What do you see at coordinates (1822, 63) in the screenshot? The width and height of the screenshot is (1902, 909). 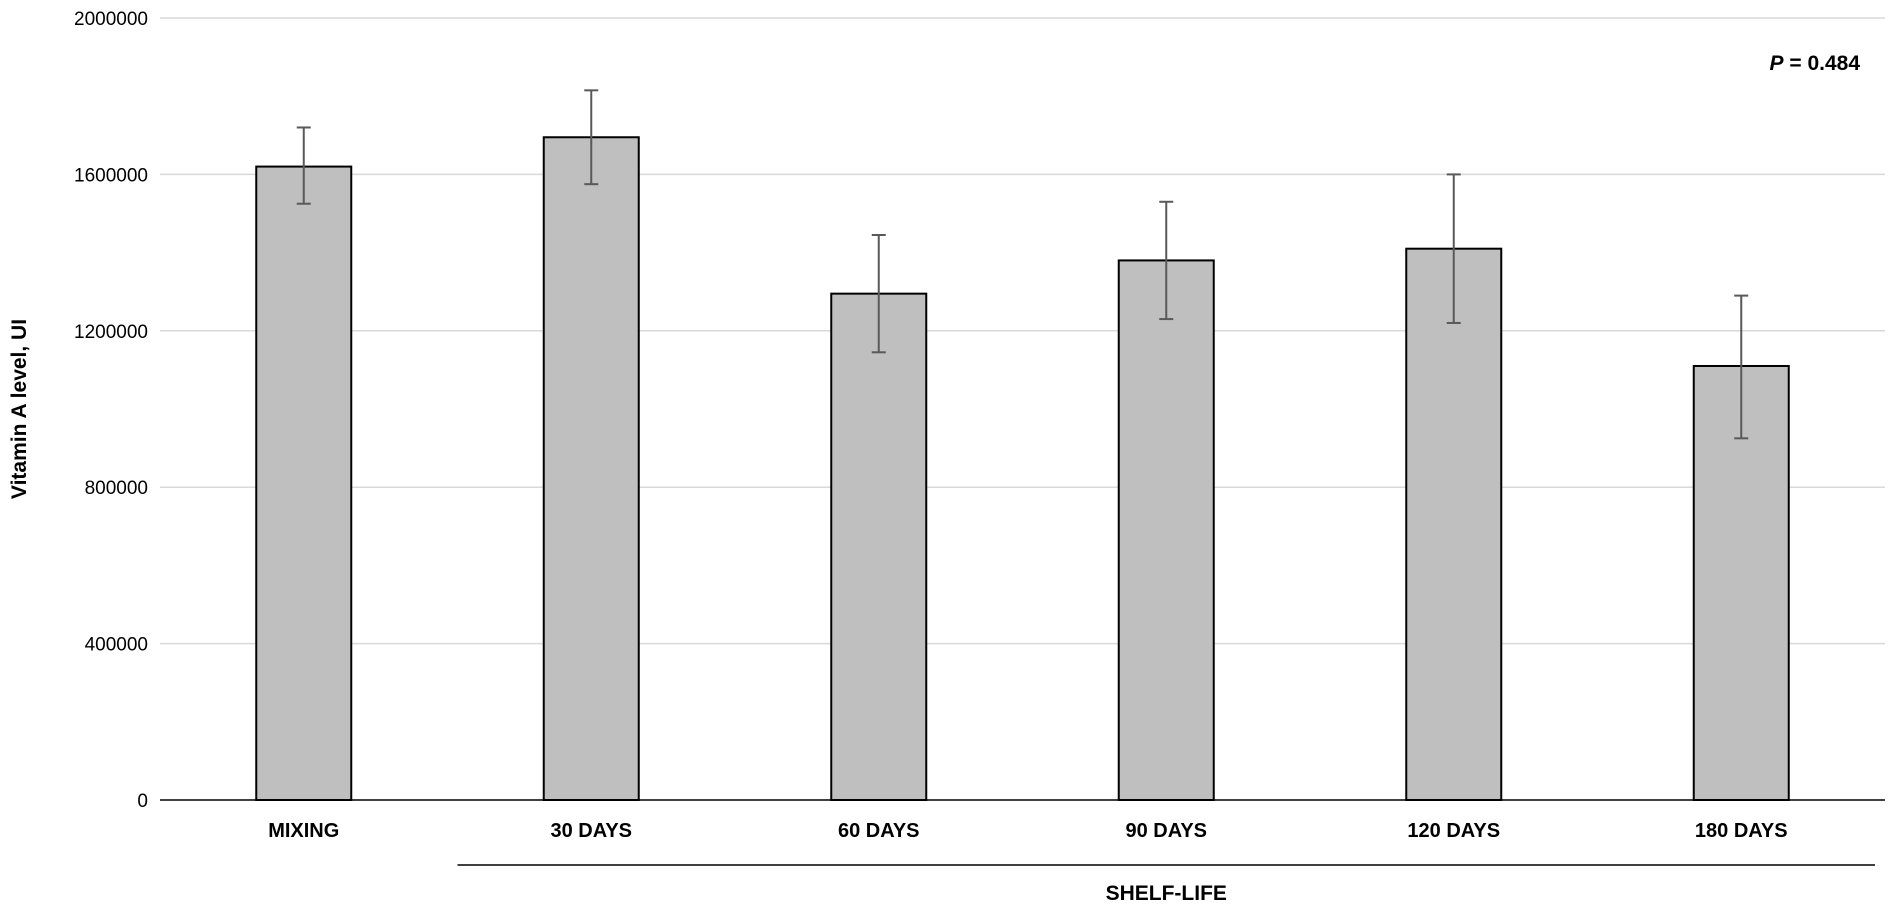 I see `p-value-text: = 0.484` at bounding box center [1822, 63].